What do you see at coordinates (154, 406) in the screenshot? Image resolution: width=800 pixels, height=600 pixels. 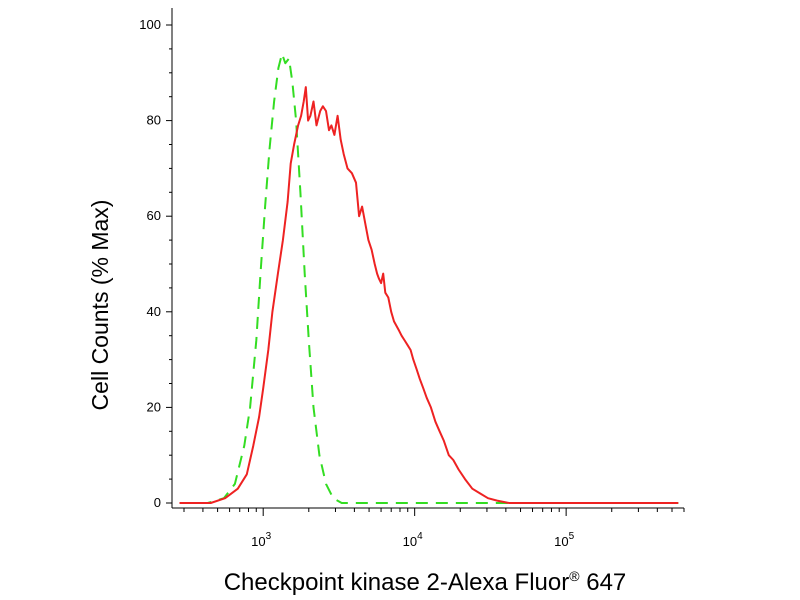 I see `y-tick-label-20: 20` at bounding box center [154, 406].